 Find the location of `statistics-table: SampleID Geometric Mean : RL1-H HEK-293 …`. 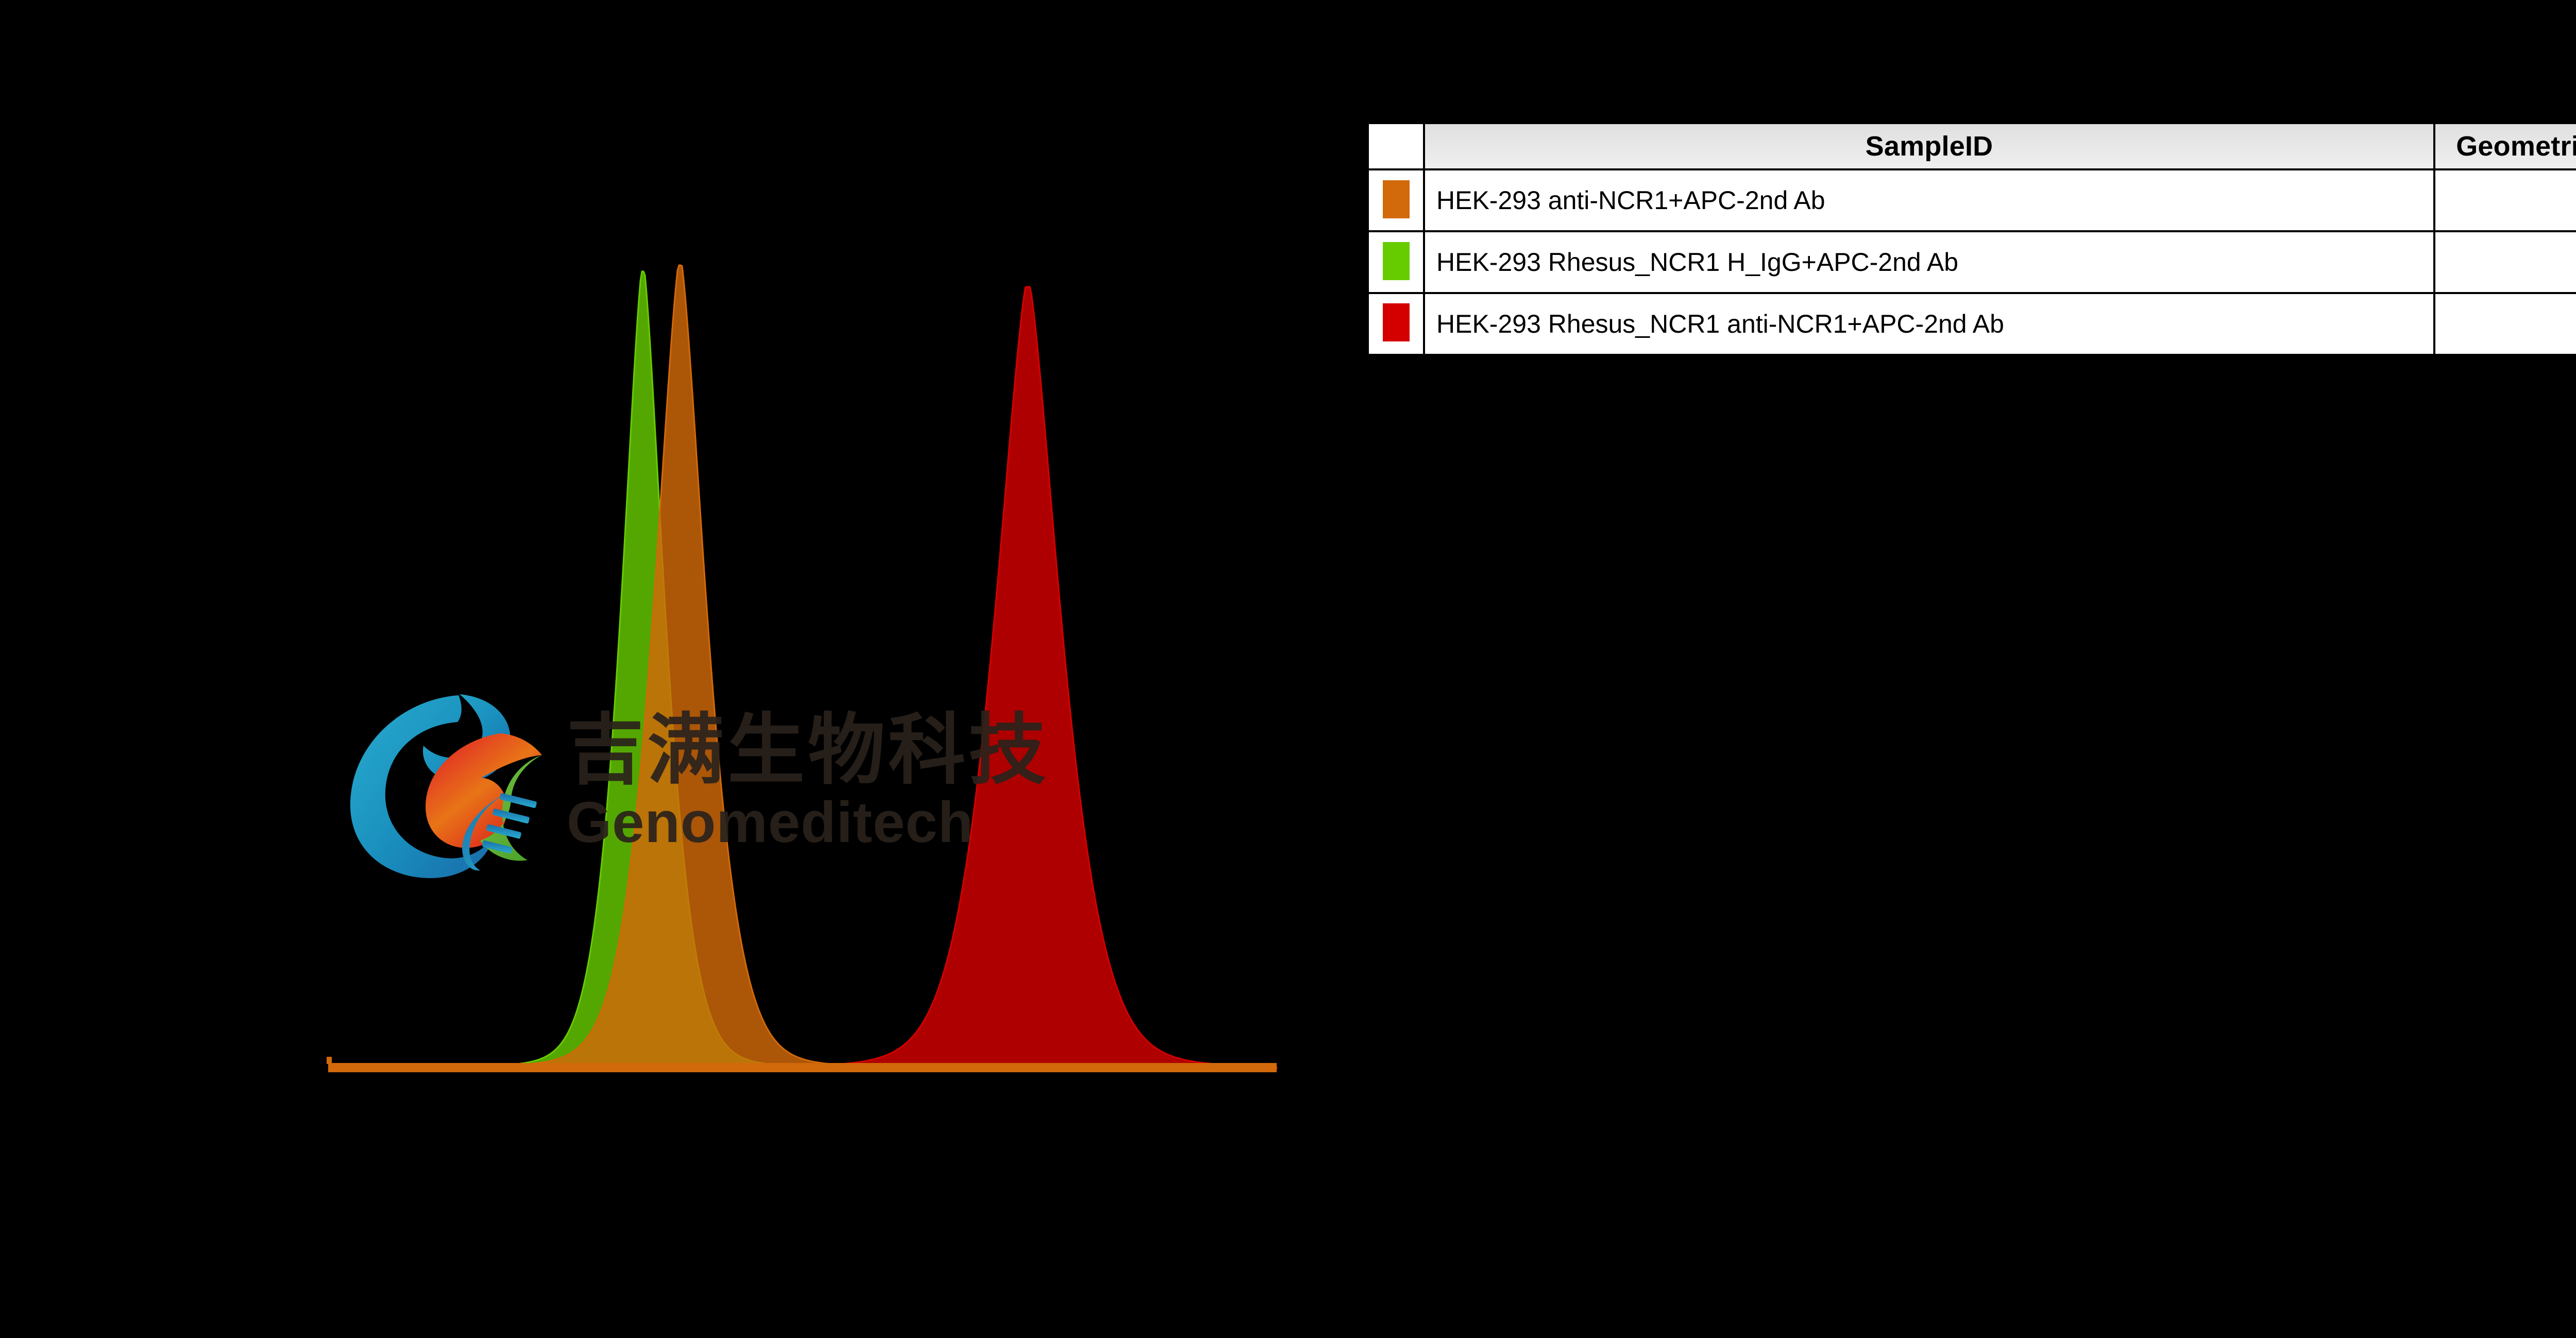

statistics-table: SampleID Geometric Mean : RL1-H HEK-293 … is located at coordinates (1971, 238).